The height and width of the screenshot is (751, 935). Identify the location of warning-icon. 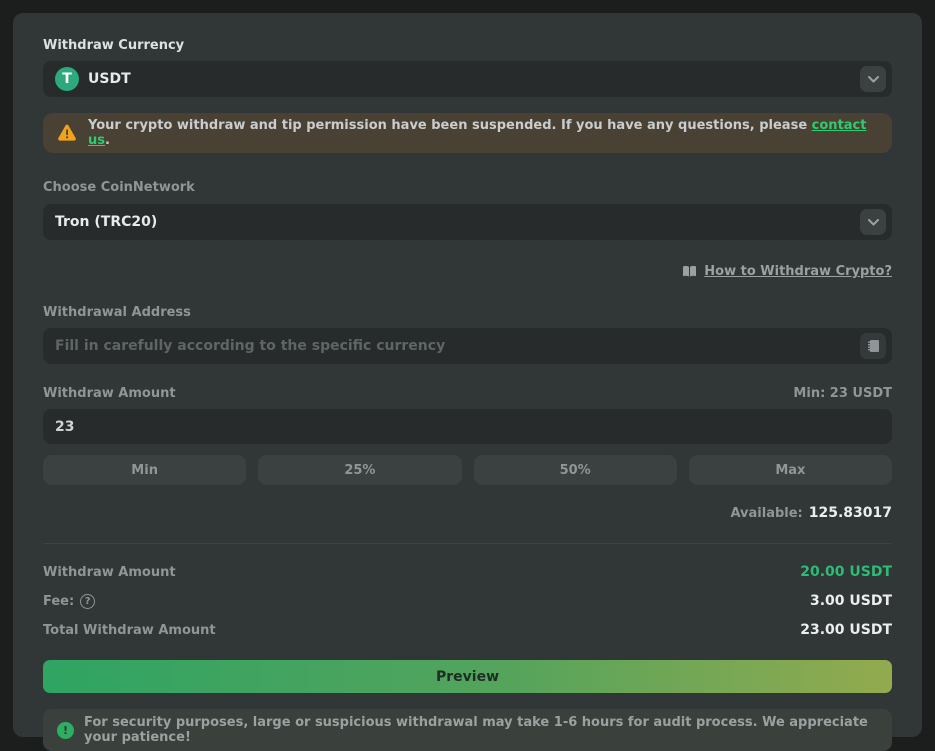
(67, 132).